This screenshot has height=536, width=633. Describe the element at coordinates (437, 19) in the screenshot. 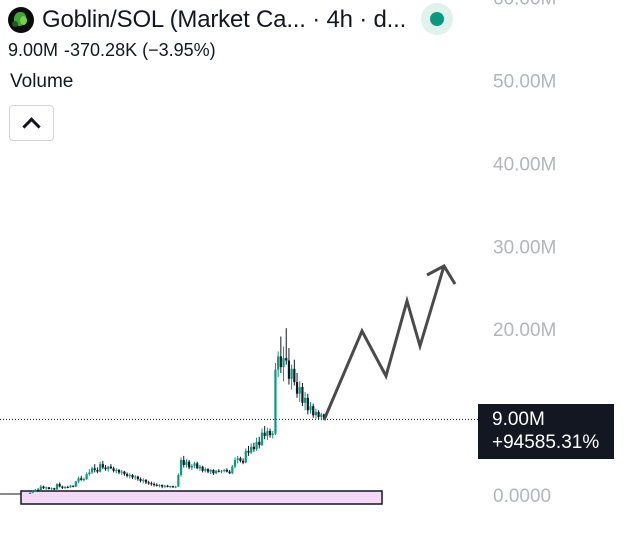

I see `market-status-indicator` at that location.